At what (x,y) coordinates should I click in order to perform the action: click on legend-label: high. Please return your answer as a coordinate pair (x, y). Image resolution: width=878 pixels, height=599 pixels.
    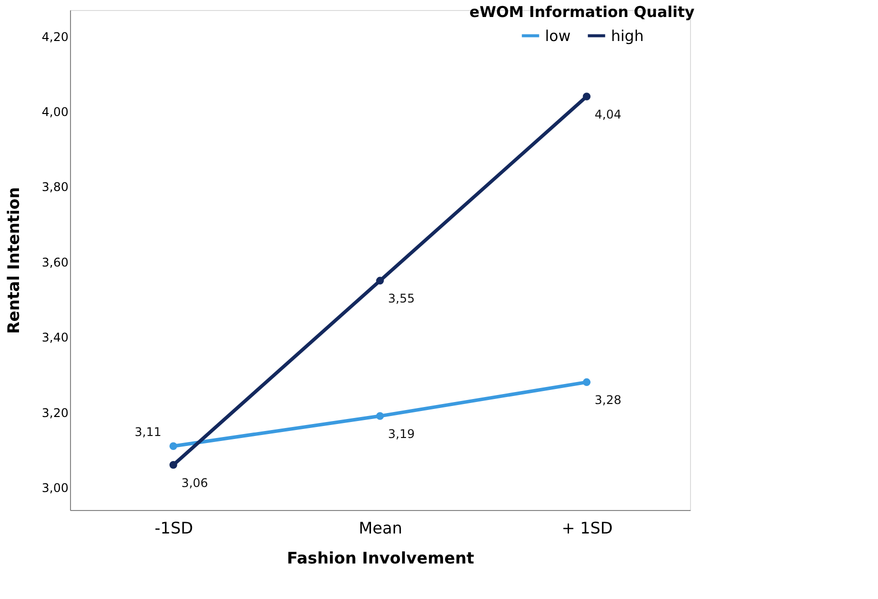
    Looking at the image, I should click on (627, 35).